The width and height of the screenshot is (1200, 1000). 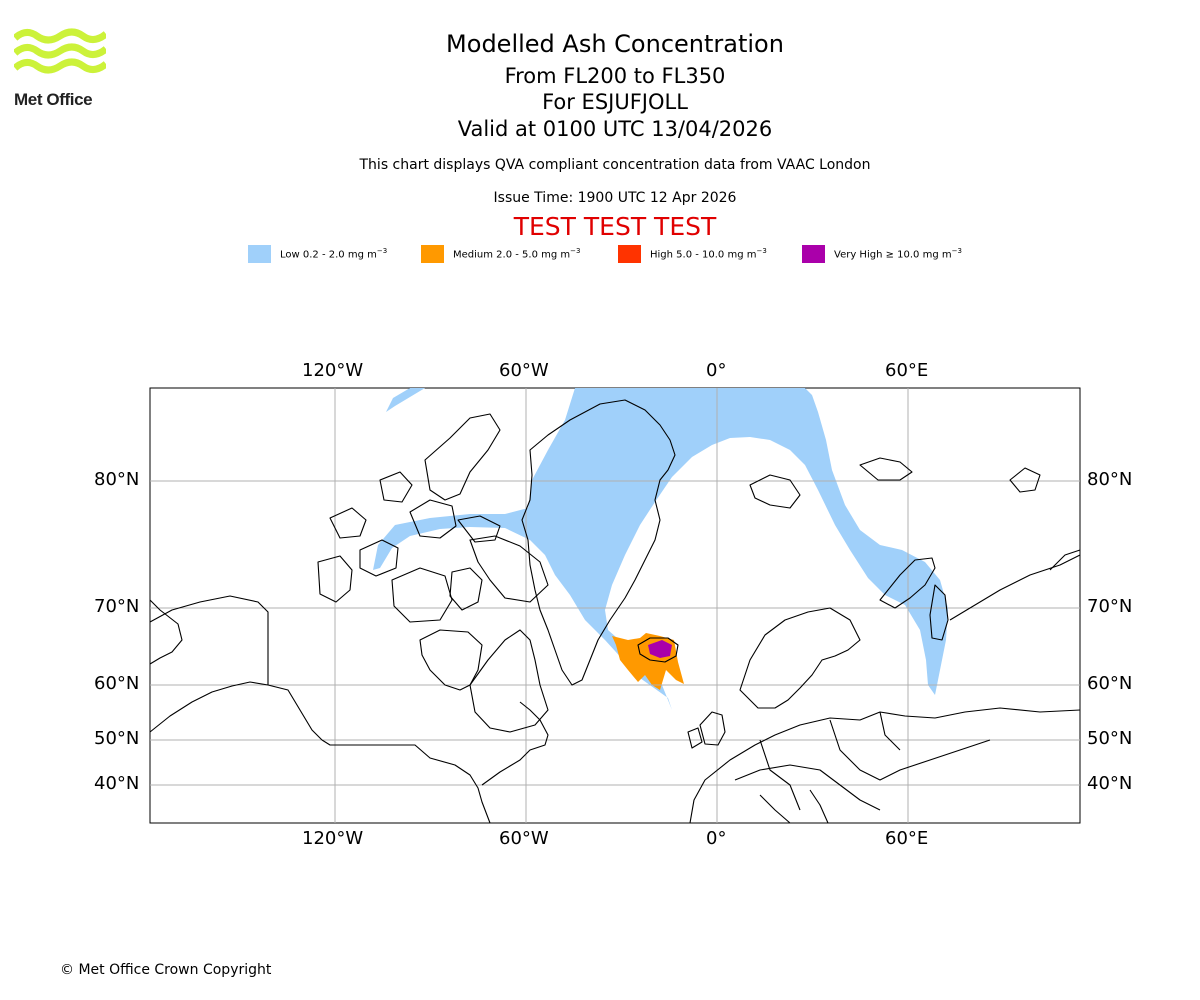 I want to click on lat-label-left-60n: 60°N, so click(x=117, y=683).